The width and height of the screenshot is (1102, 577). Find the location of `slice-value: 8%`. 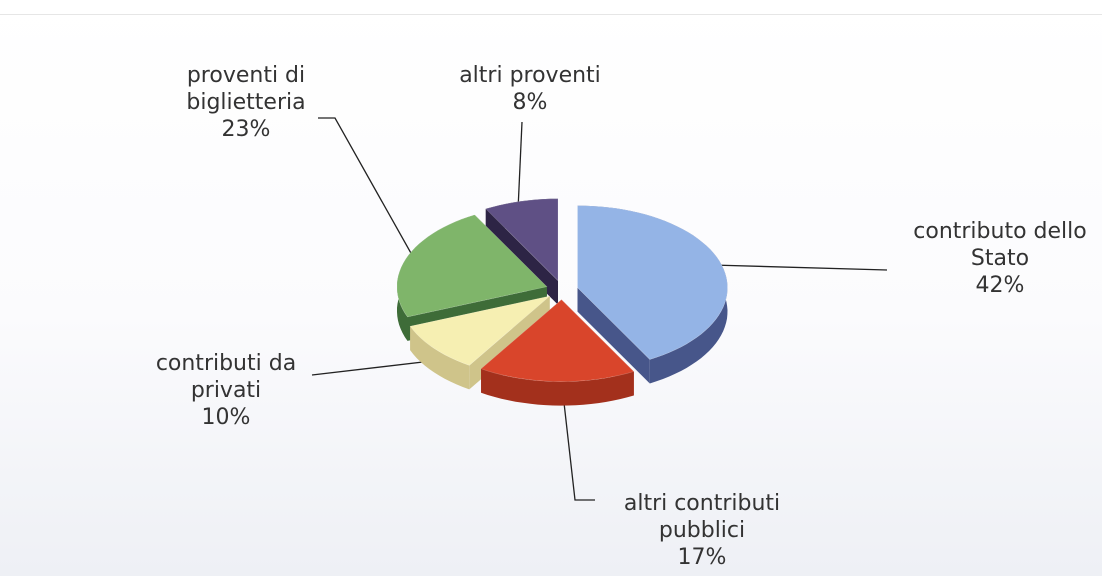

slice-value: 8% is located at coordinates (530, 102).